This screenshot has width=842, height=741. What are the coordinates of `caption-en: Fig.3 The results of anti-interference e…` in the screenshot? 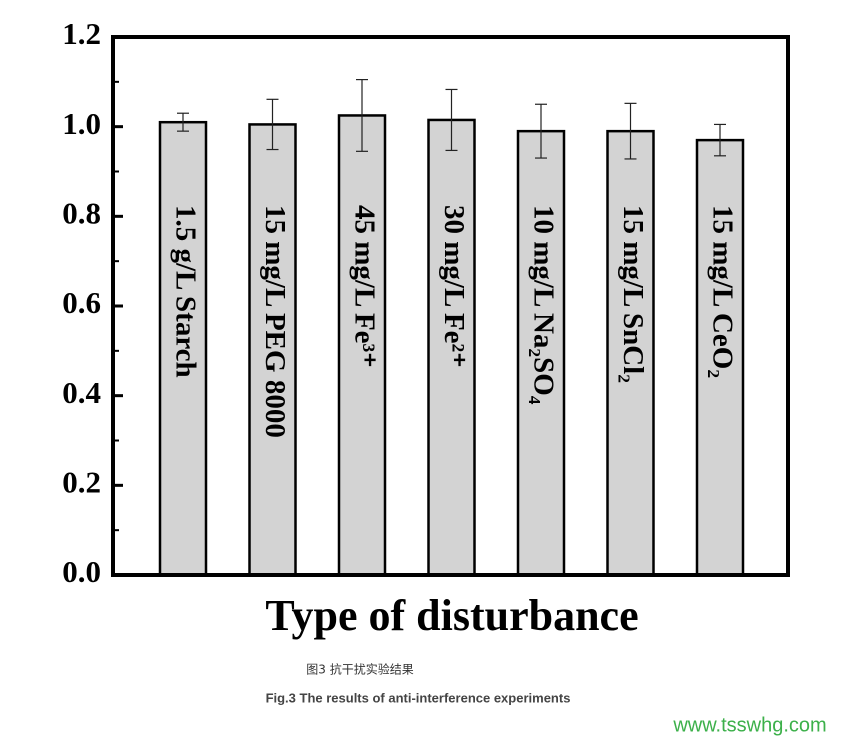 It's located at (418, 697).